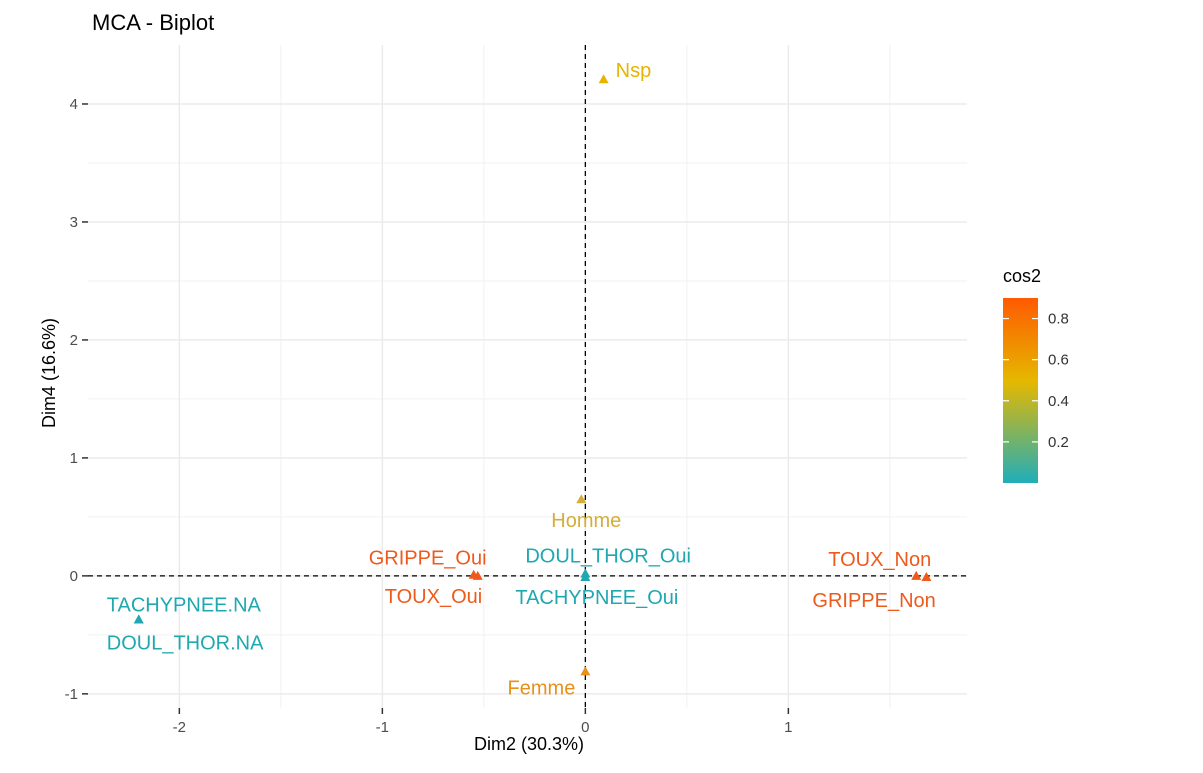 The height and width of the screenshot is (773, 1203). I want to click on point-grippe-non, so click(926, 577).